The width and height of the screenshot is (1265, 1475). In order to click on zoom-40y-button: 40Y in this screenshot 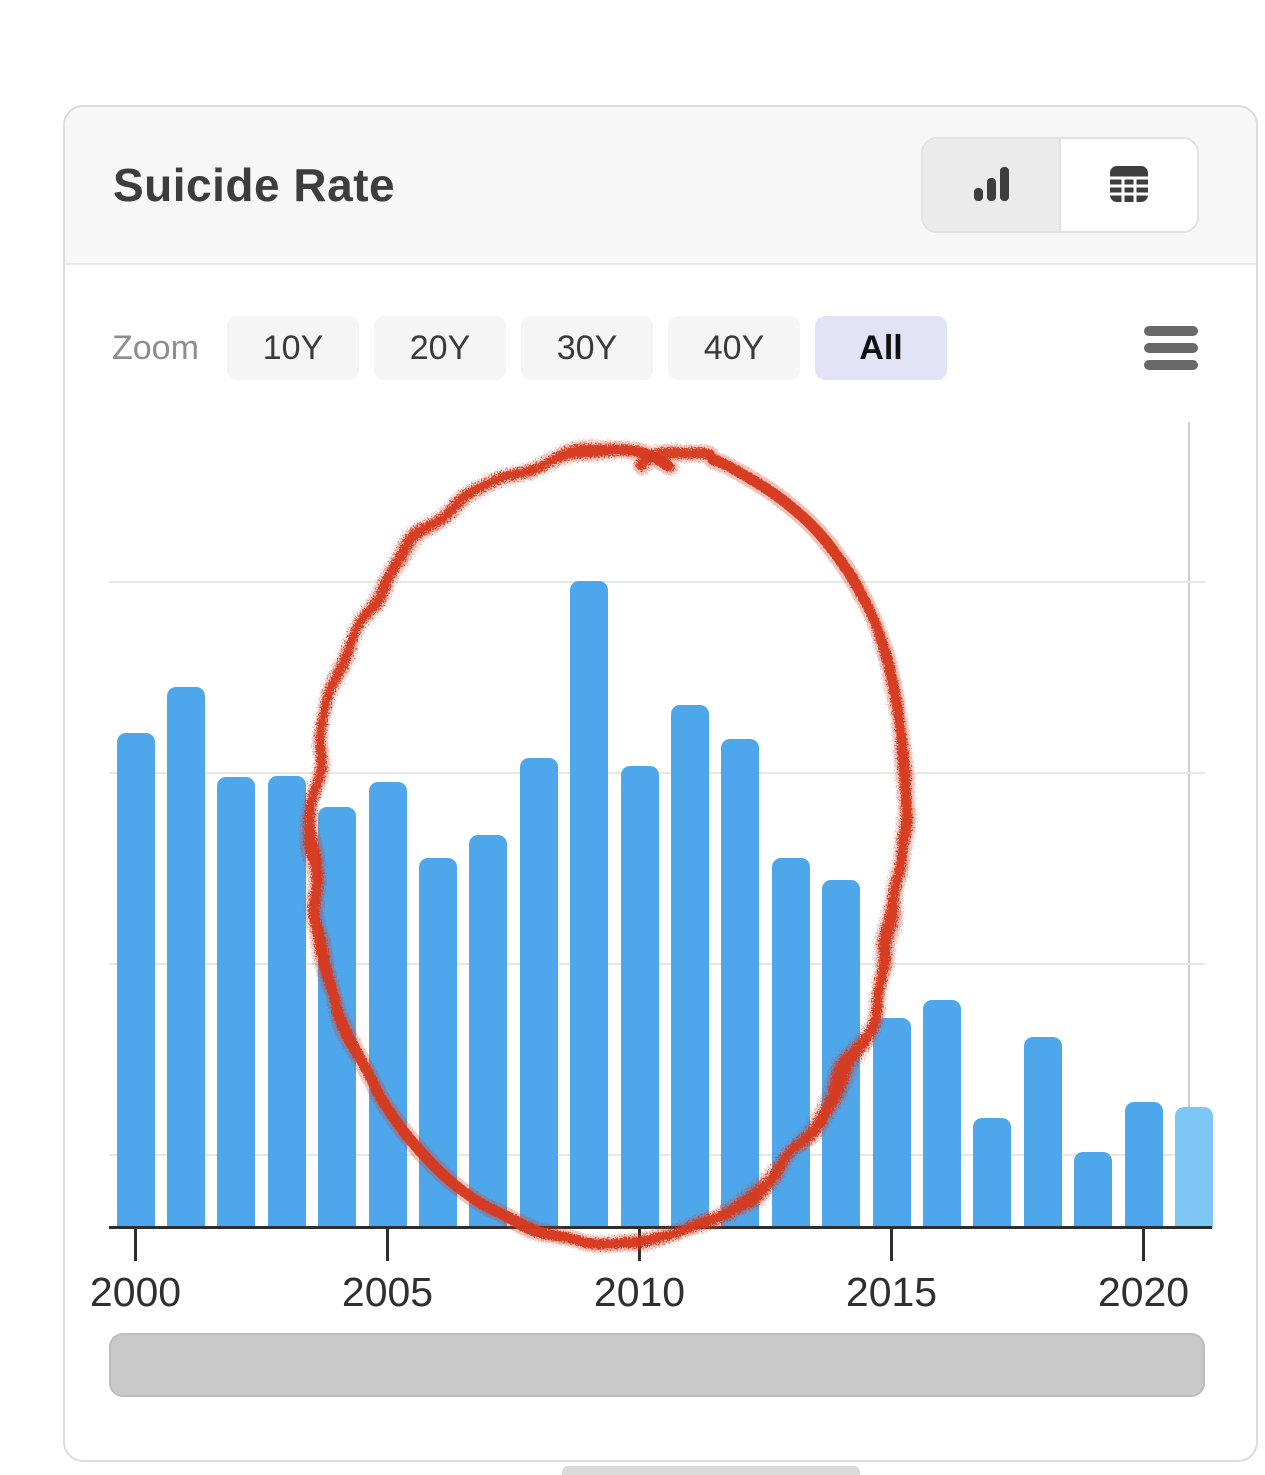, I will do `click(734, 348)`.